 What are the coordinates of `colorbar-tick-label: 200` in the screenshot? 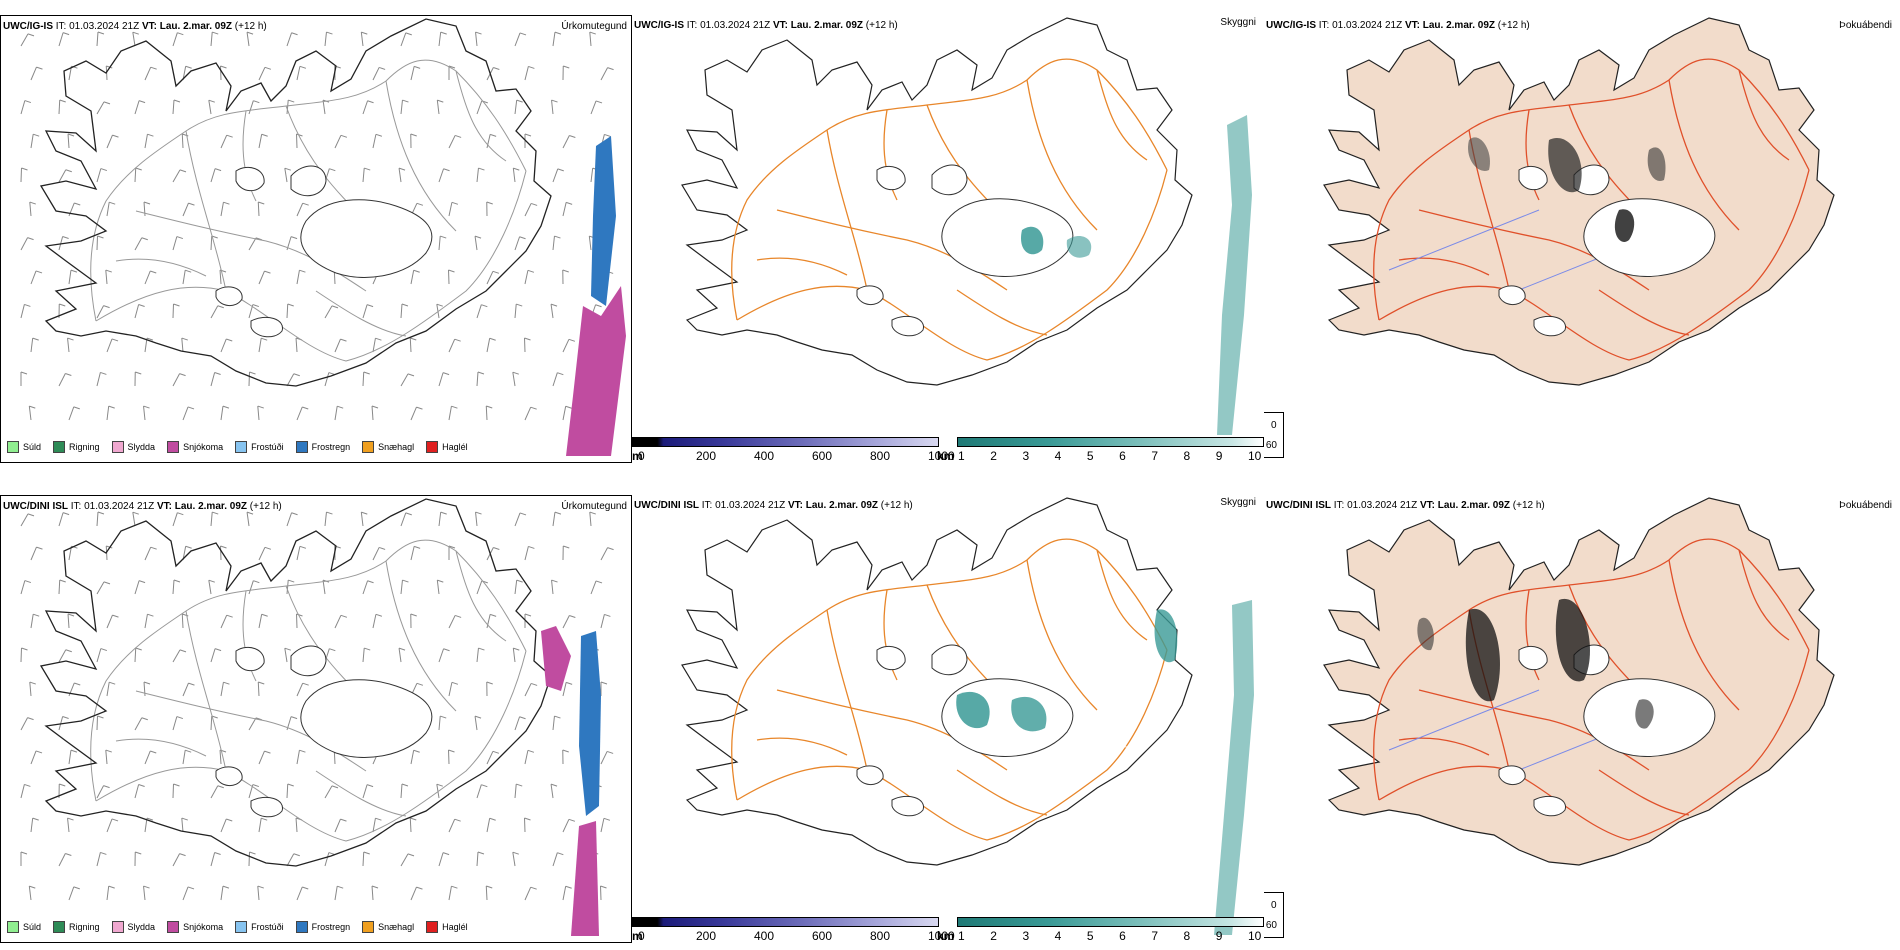 It's located at (706, 456).